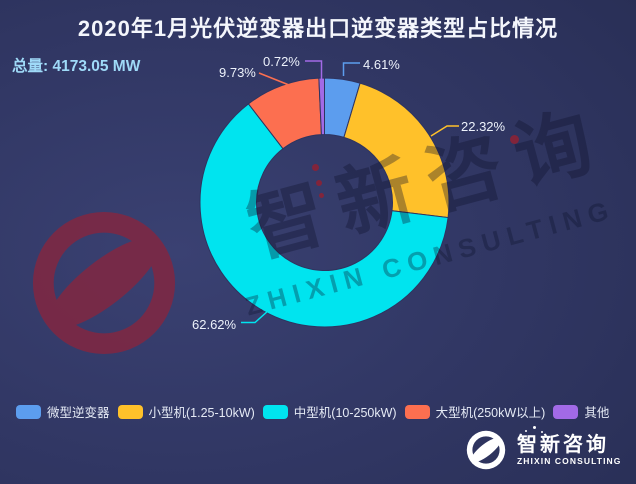 This screenshot has width=636, height=484. Describe the element at coordinates (345, 413) in the screenshot. I see `legend-label: 中型机(10-250kW)` at that location.